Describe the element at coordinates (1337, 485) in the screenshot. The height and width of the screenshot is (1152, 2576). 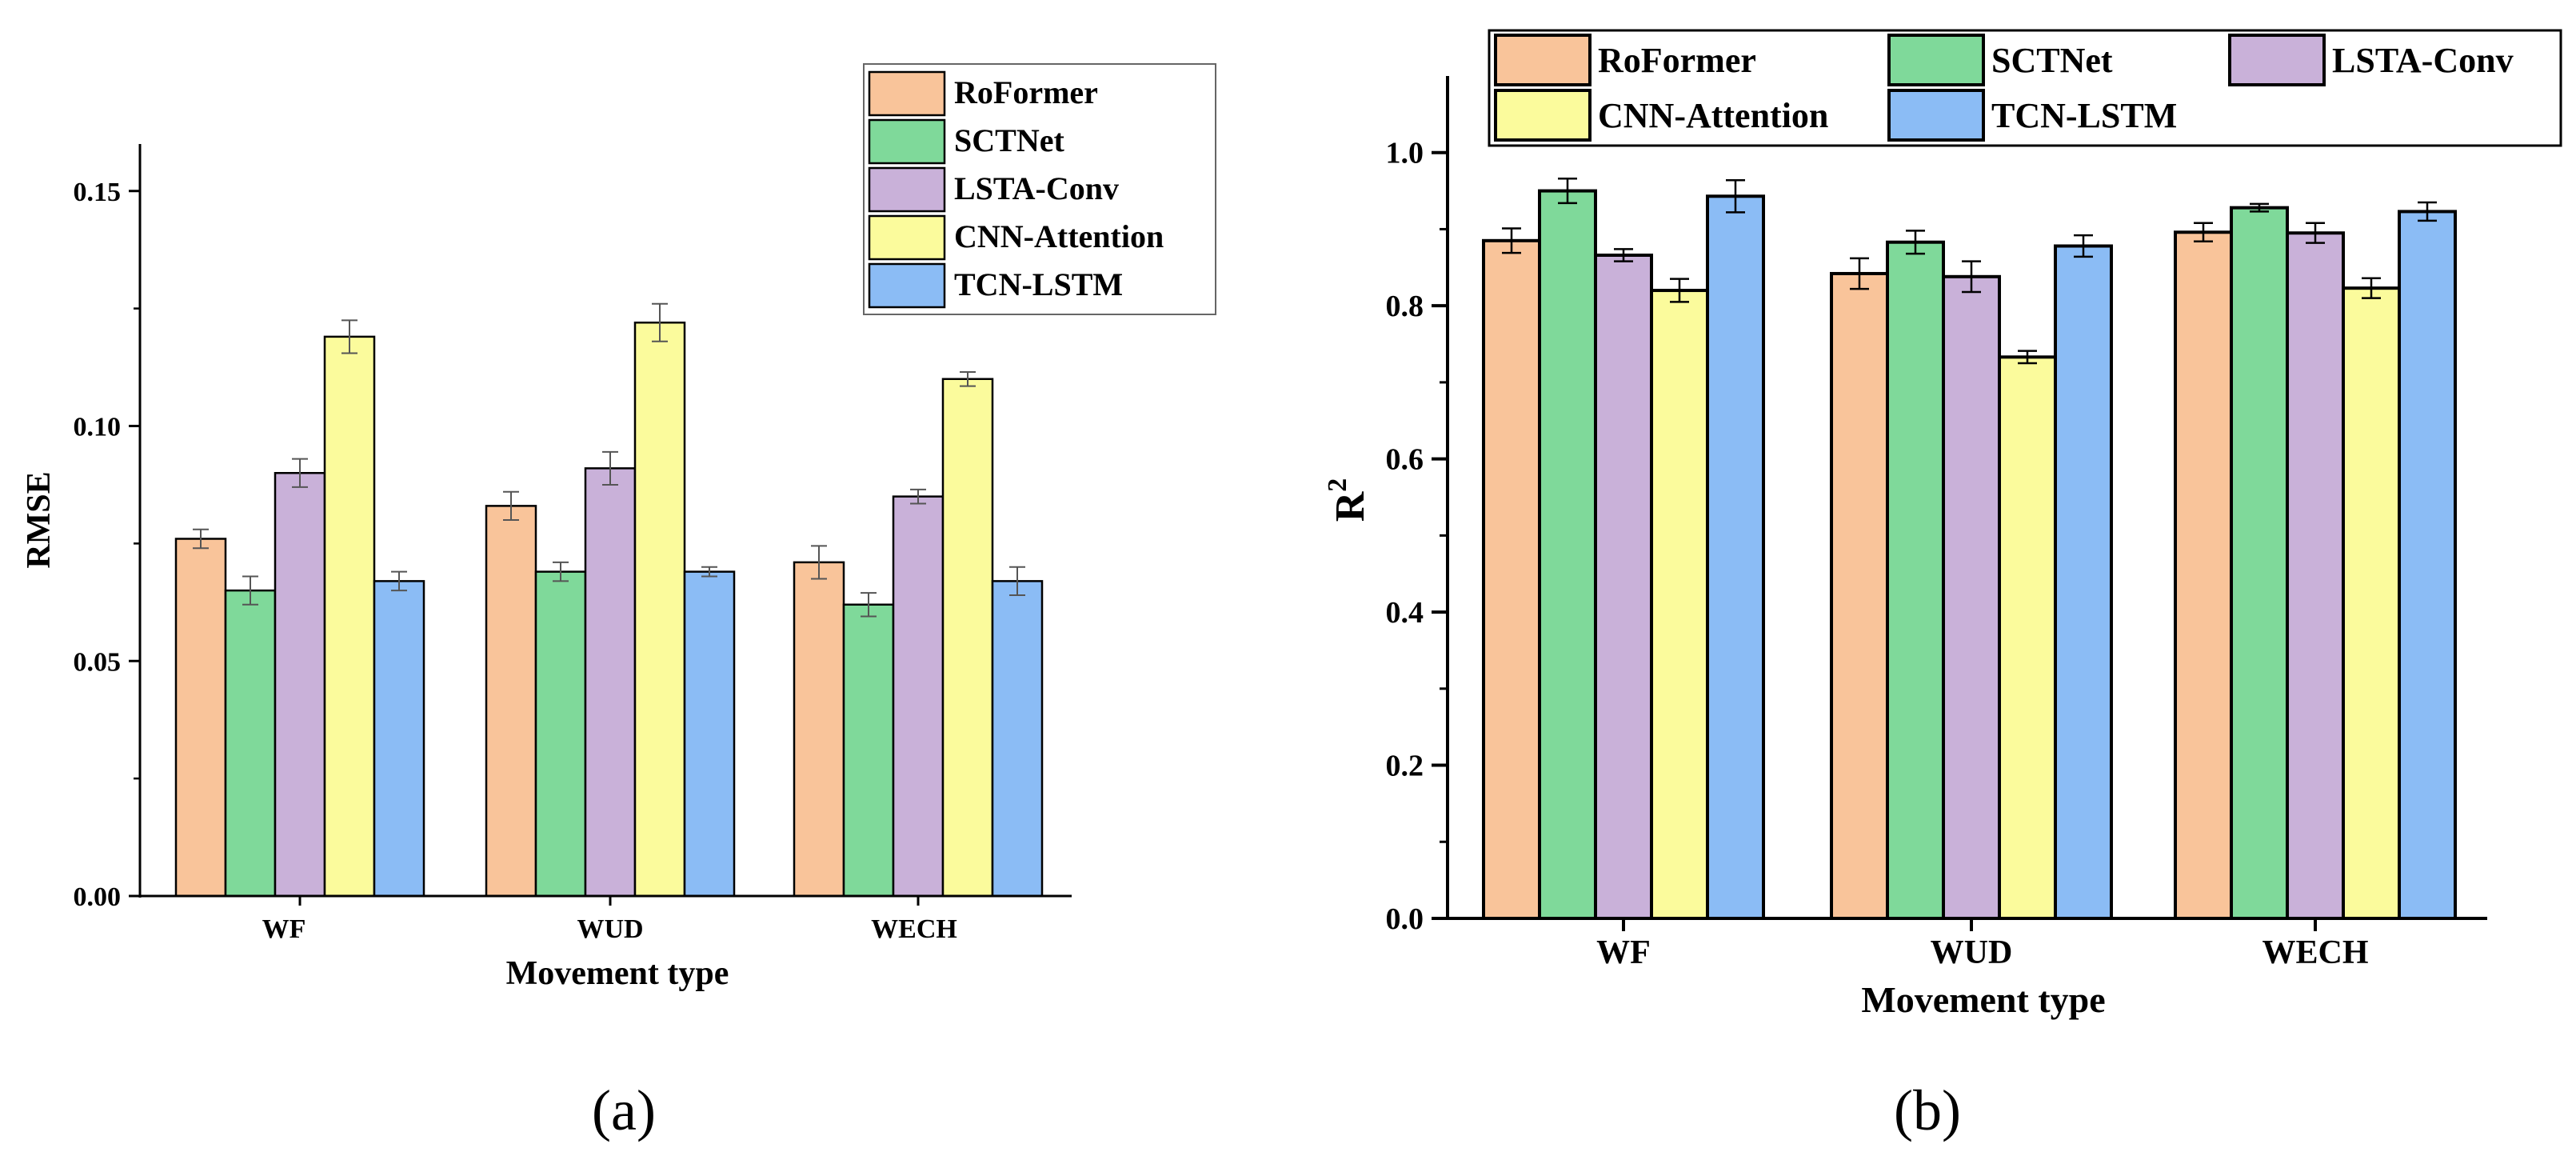
I see `y-axis-title-superscript: 2` at that location.